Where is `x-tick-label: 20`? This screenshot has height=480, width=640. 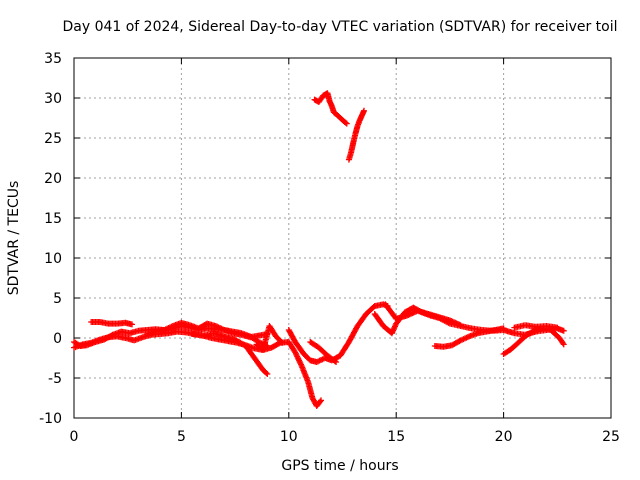 x-tick-label: 20 is located at coordinates (504, 437).